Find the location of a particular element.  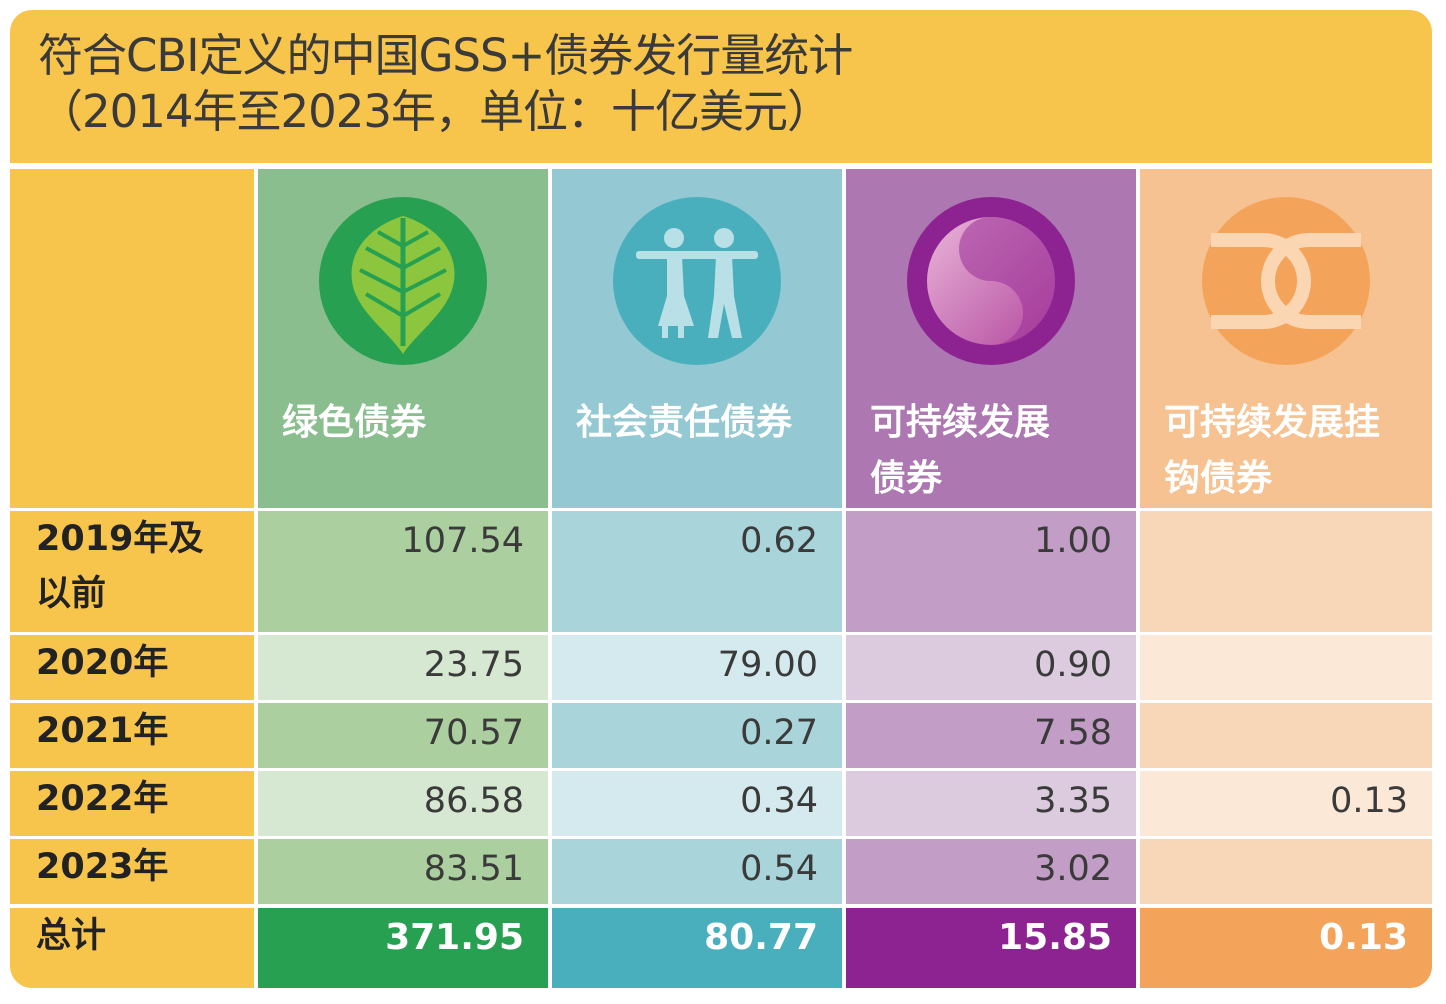

people-icon is located at coordinates (697, 281).